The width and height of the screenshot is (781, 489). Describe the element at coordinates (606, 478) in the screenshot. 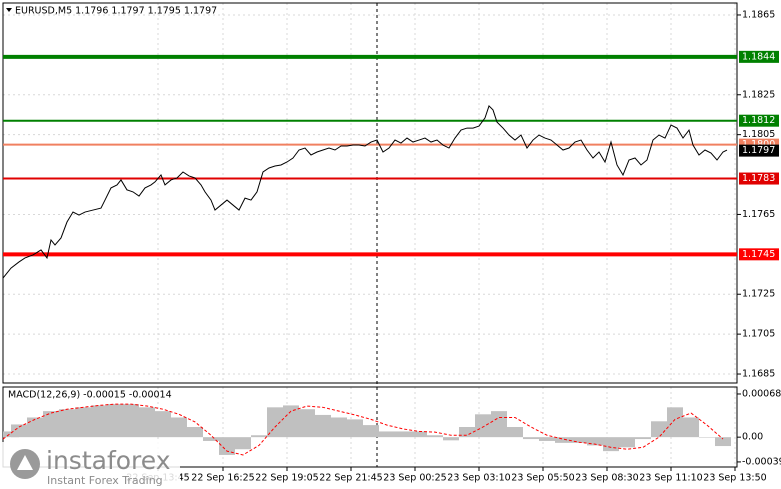

I see `x-tick-label: 23 Sep 08:30` at that location.